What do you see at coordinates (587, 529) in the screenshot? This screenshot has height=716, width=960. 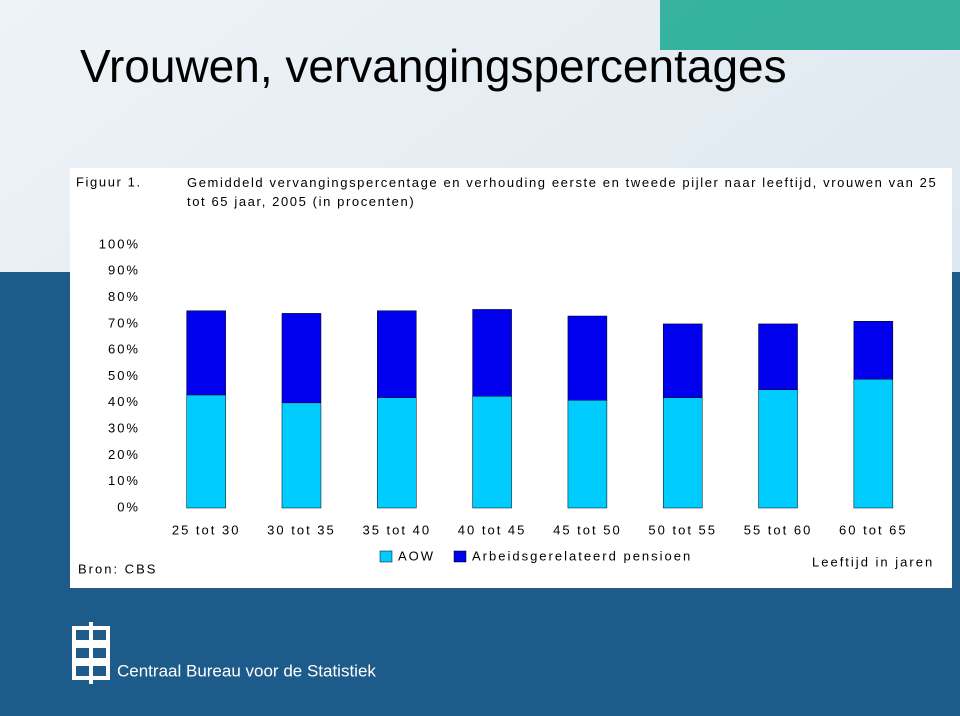 I see `x-tick-label: 45 tot 50` at bounding box center [587, 529].